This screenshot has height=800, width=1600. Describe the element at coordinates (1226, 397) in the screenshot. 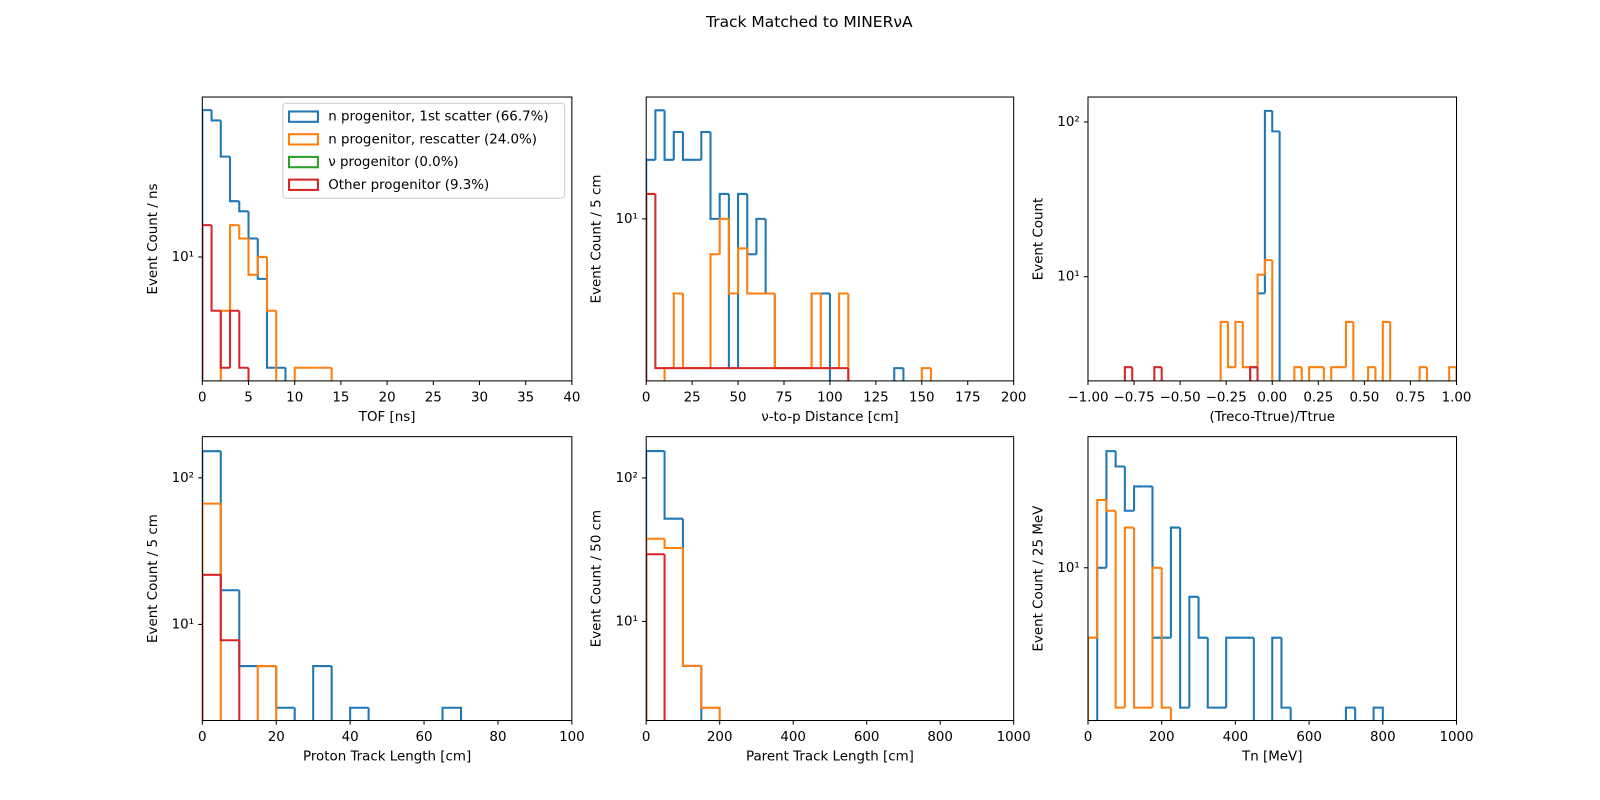

I see `x-tick-label: −0.25` at that location.